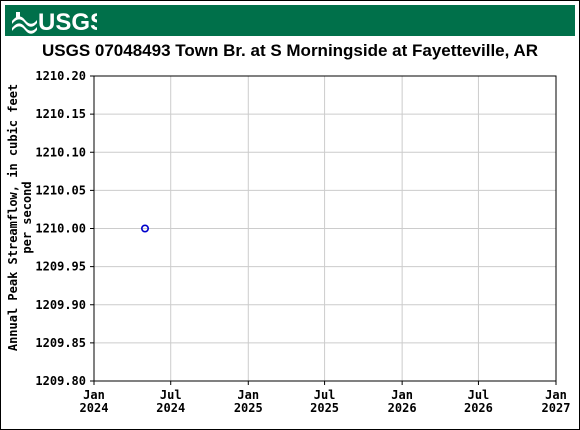 The width and height of the screenshot is (580, 430). What do you see at coordinates (60, 76) in the screenshot?
I see `y-tick-label: 1210.20` at bounding box center [60, 76].